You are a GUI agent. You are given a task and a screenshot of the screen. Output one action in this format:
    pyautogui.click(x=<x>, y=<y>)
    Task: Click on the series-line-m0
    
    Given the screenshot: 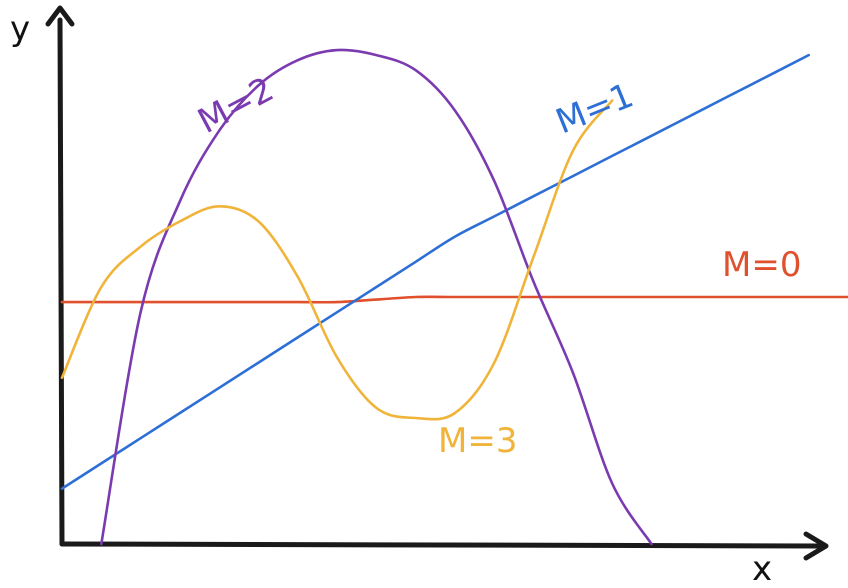 What is the action you would take?
    pyautogui.click(x=454, y=299)
    